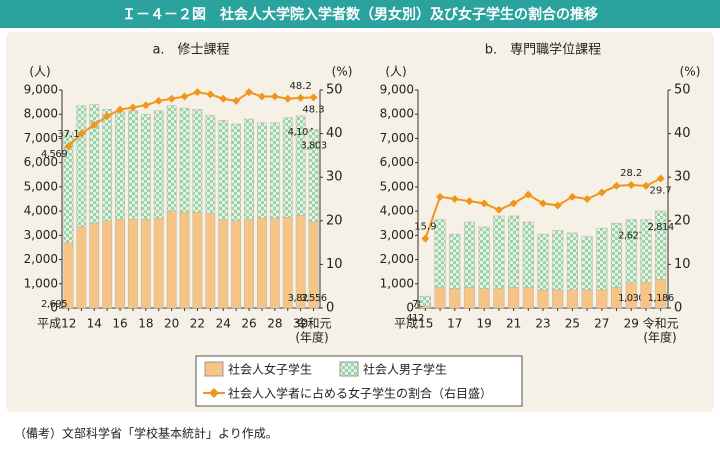  Describe the element at coordinates (543, 50) in the screenshot. I see `chart-title: b. 専門職学位課程` at that location.